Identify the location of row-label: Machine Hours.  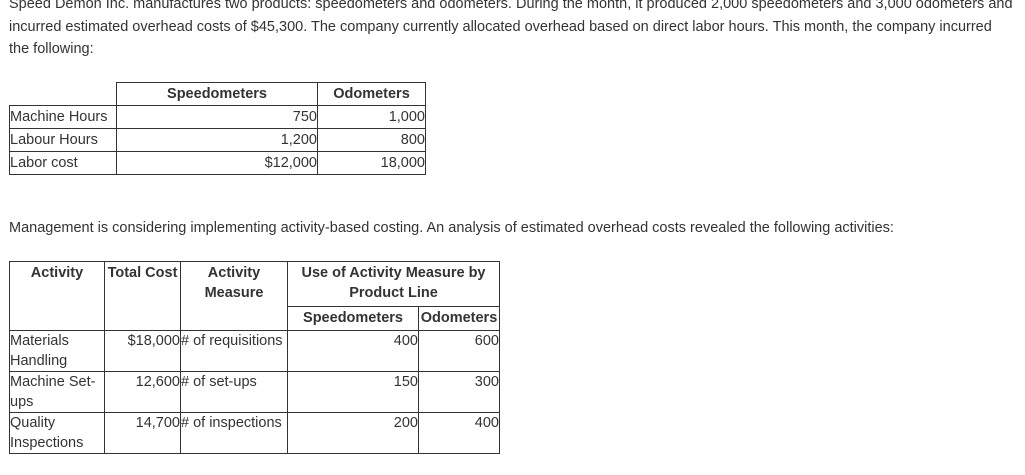
(63, 117).